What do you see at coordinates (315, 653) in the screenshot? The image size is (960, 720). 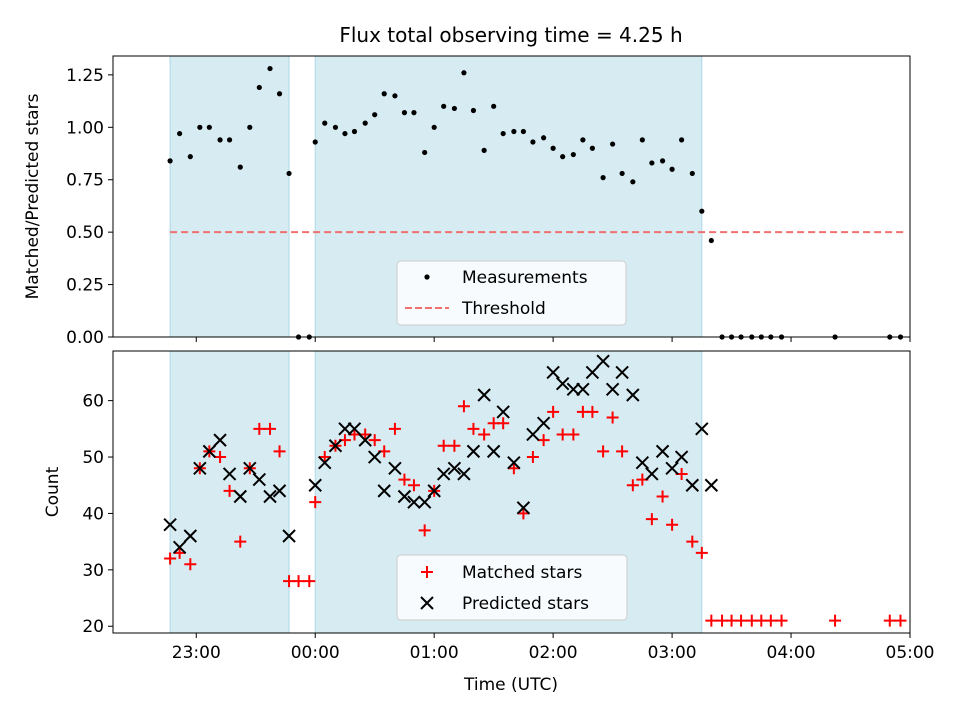 I see `x-tick-label: 00:00` at bounding box center [315, 653].